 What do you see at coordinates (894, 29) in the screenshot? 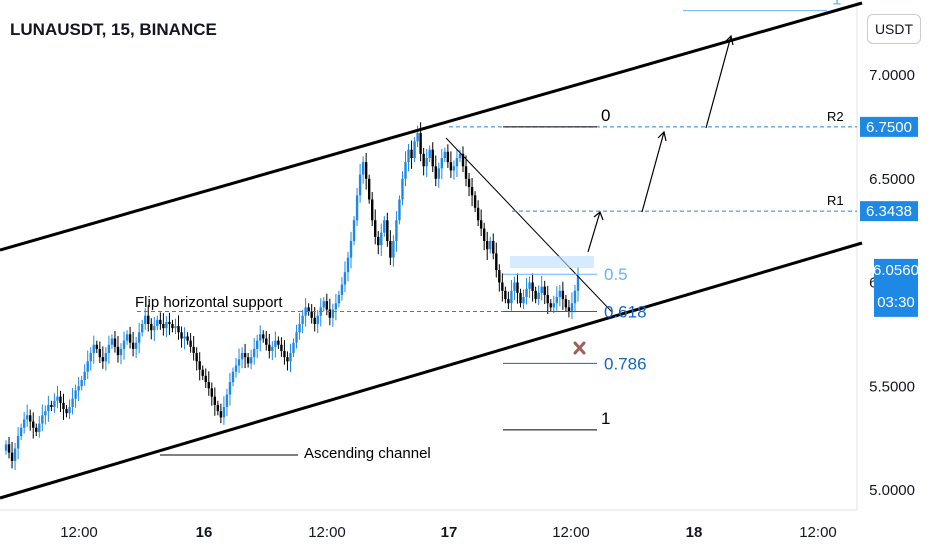
I see `currency-button: USDT` at bounding box center [894, 29].